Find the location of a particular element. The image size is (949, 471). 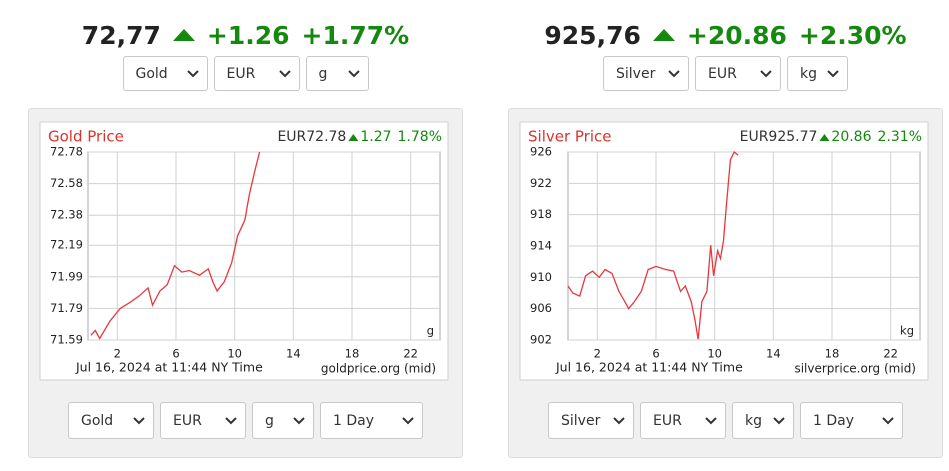

y-tick-label: 71.79 is located at coordinates (66, 308).